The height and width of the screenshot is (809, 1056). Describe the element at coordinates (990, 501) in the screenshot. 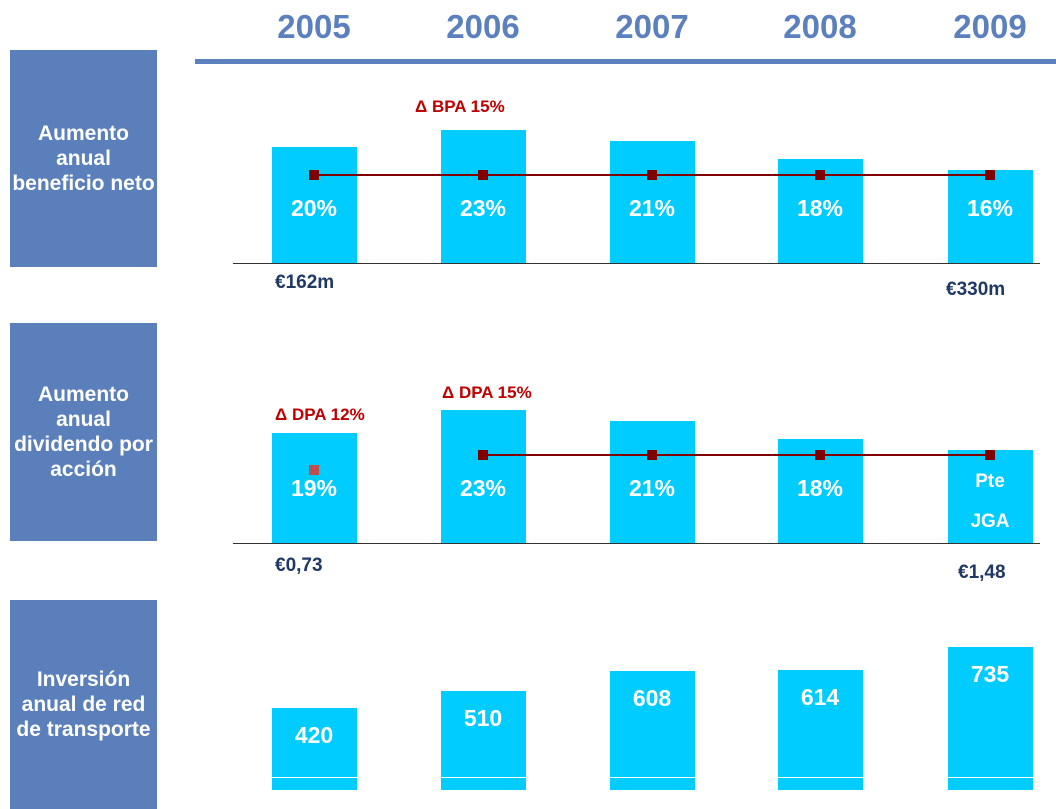

I see `value-label: Pte JGA` at that location.